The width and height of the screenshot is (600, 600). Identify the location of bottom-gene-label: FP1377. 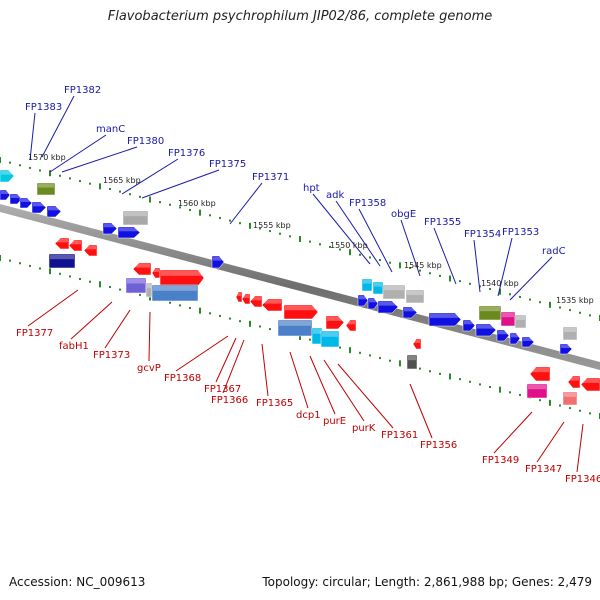
(34, 333).